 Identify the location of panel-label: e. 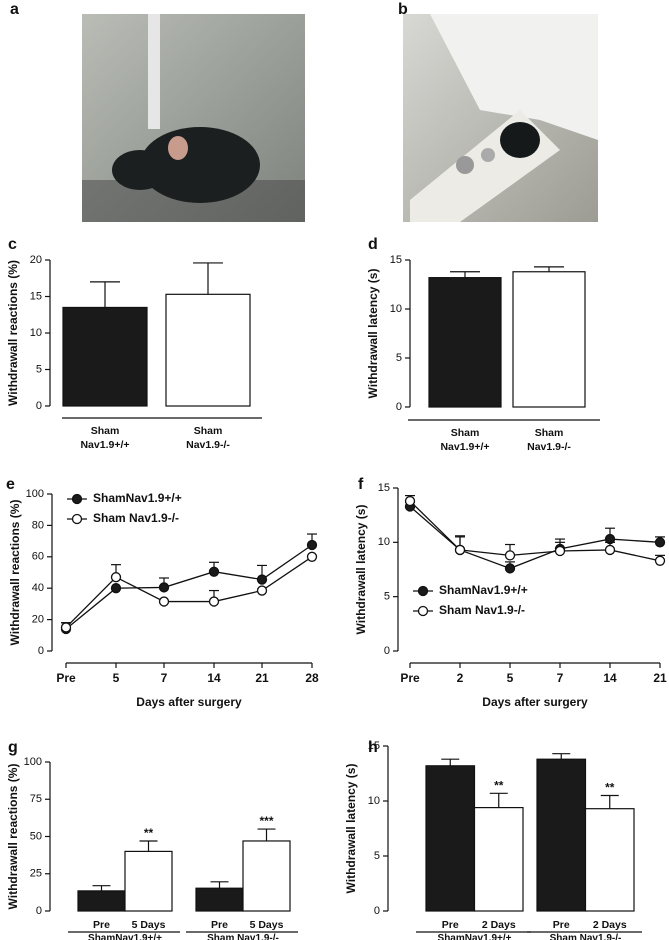
(10, 484).